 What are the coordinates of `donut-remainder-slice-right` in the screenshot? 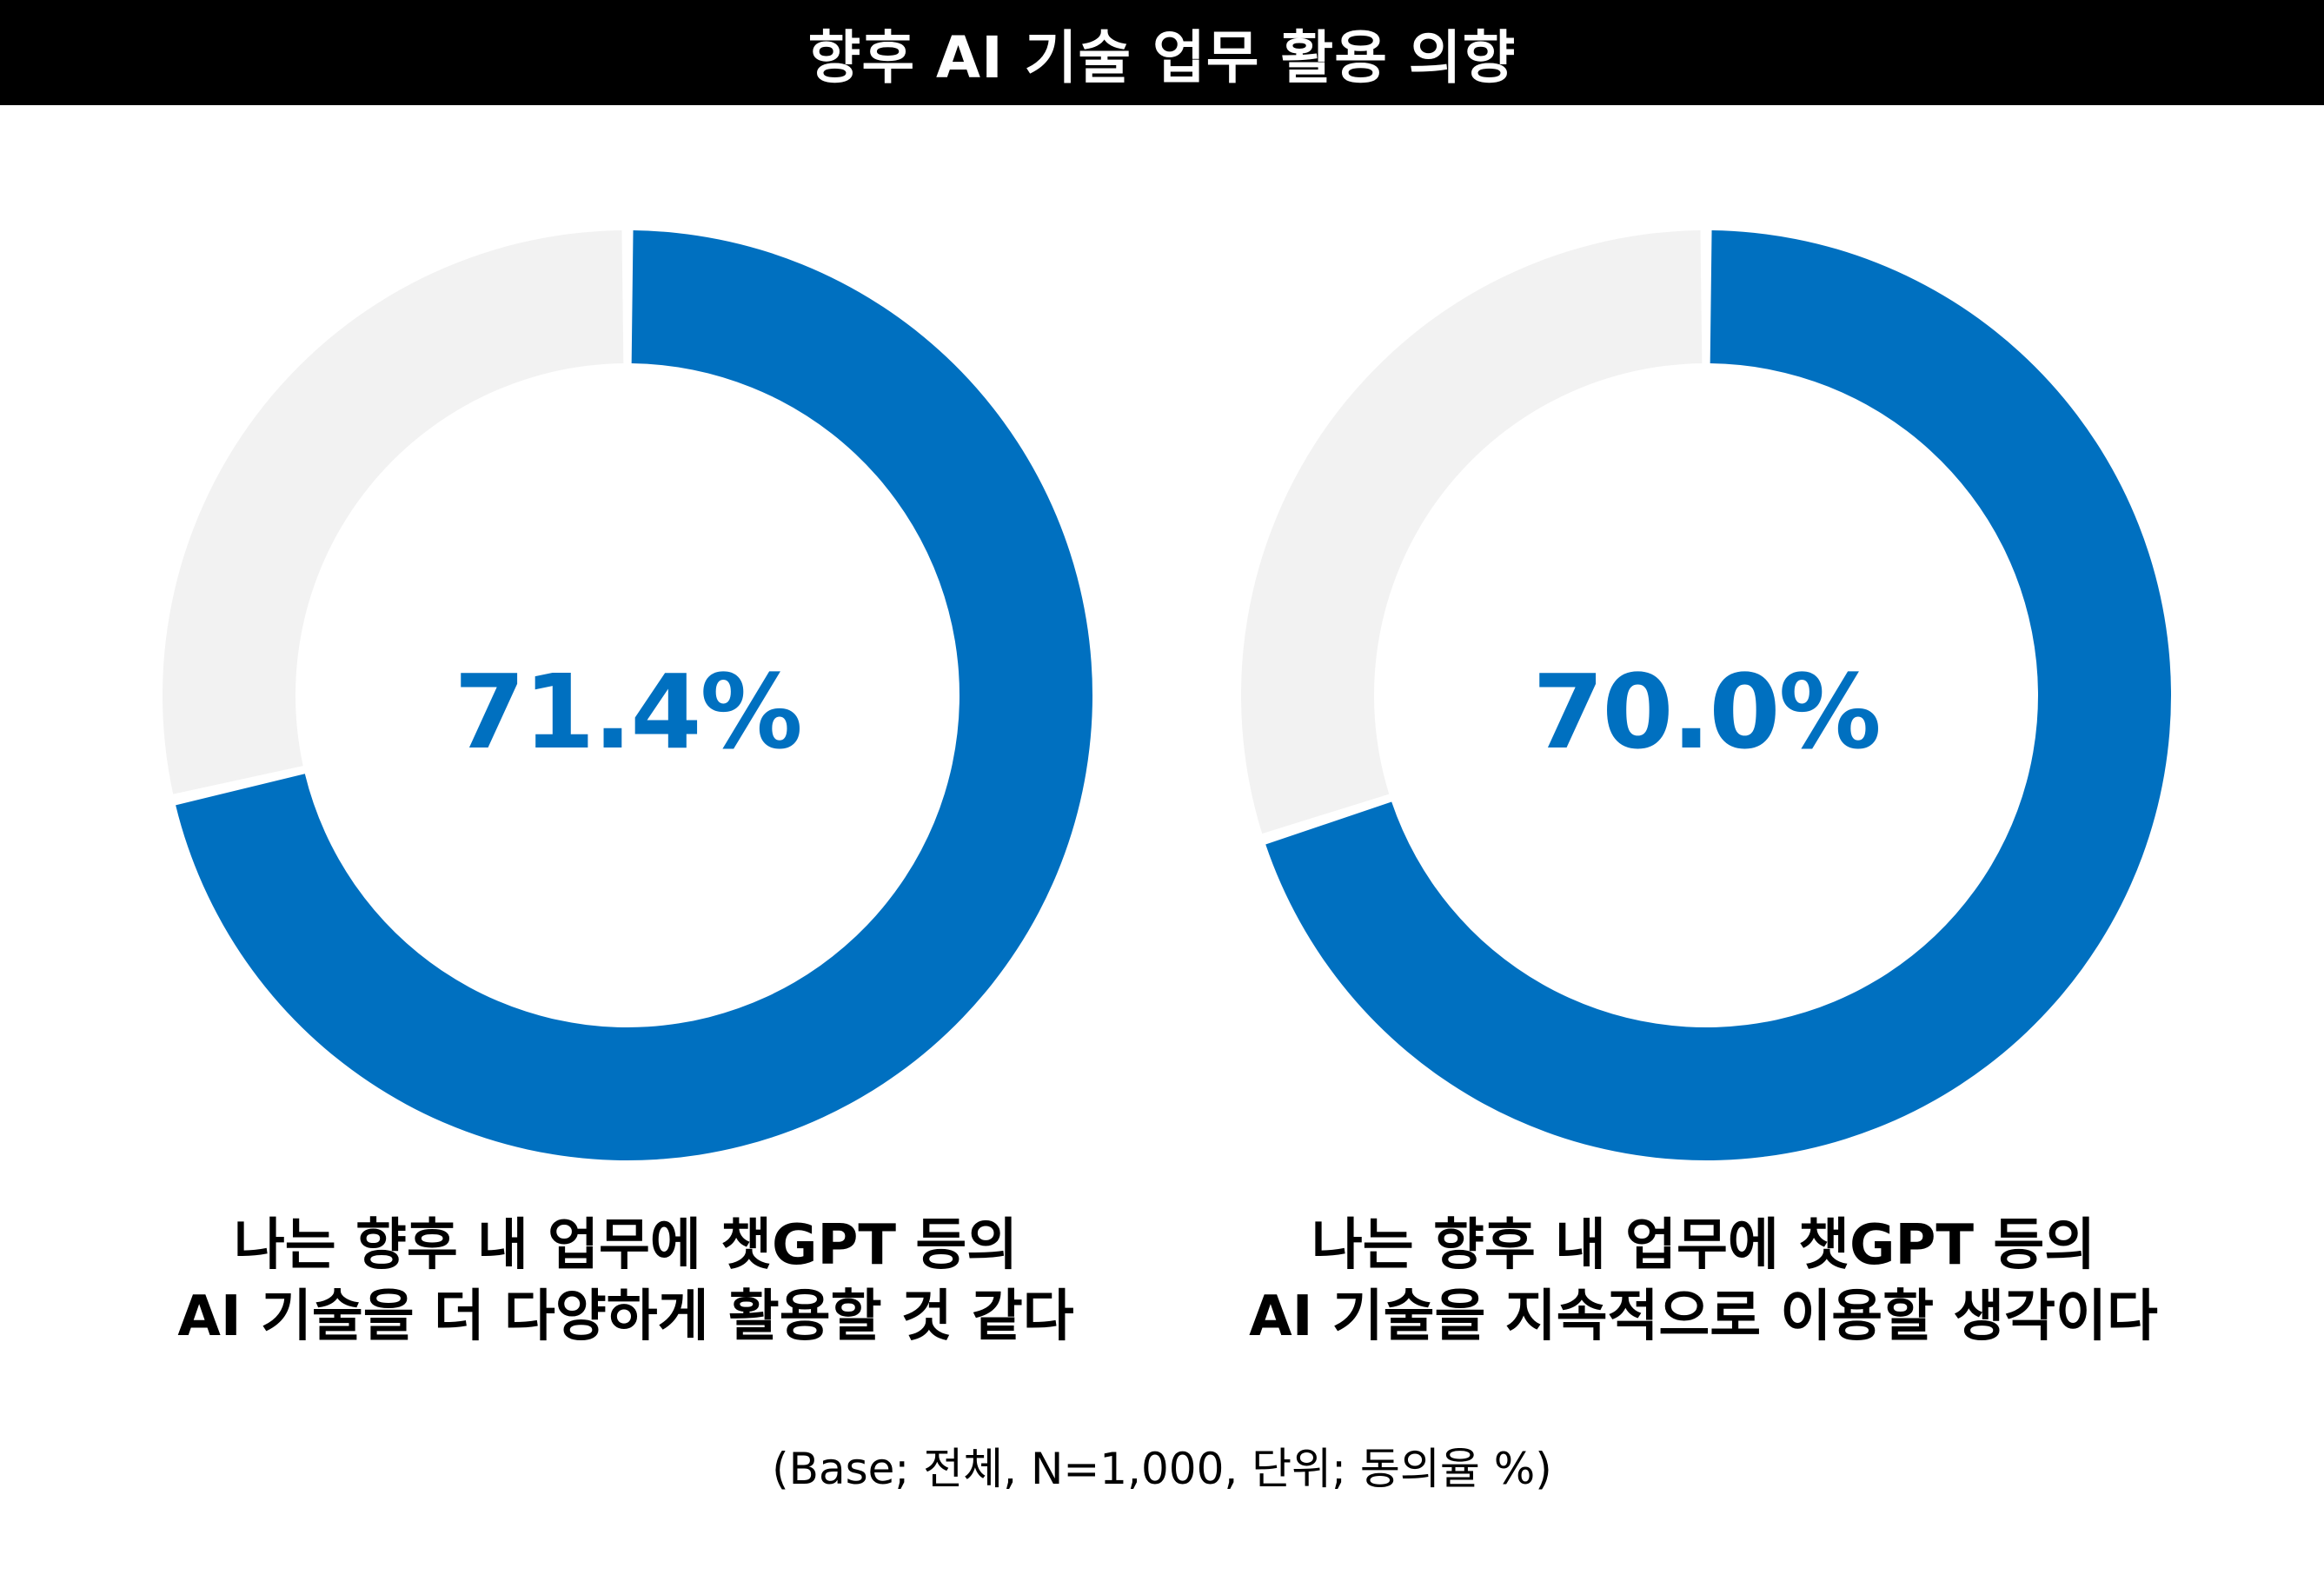 It's located at (1472, 532).